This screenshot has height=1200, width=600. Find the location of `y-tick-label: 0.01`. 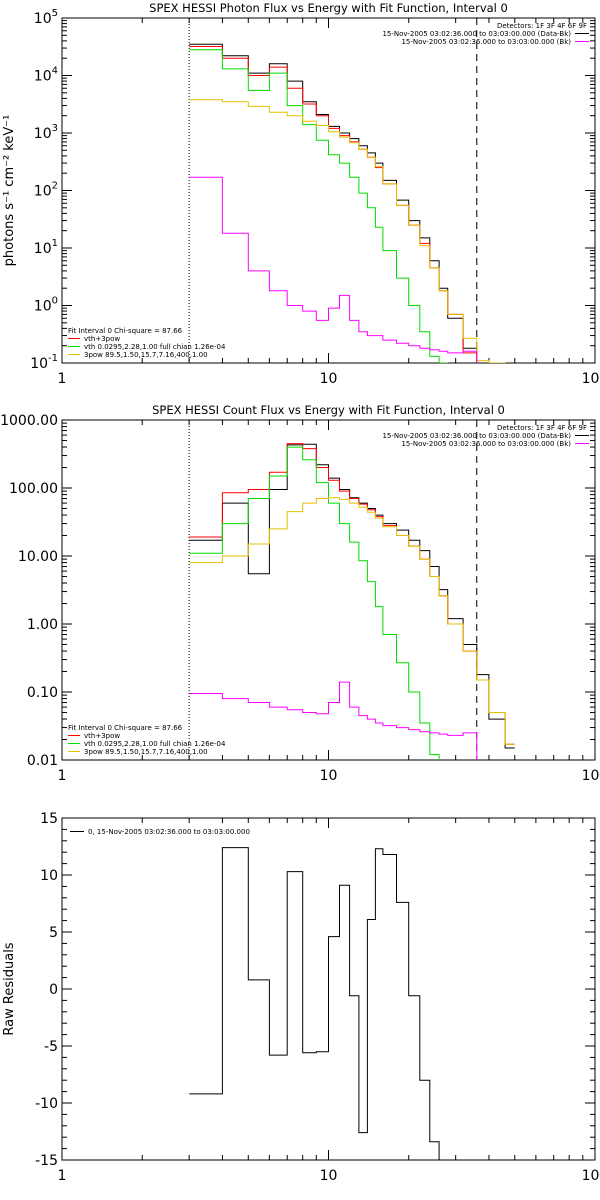

y-tick-label: 0.01 is located at coordinates (42, 761).